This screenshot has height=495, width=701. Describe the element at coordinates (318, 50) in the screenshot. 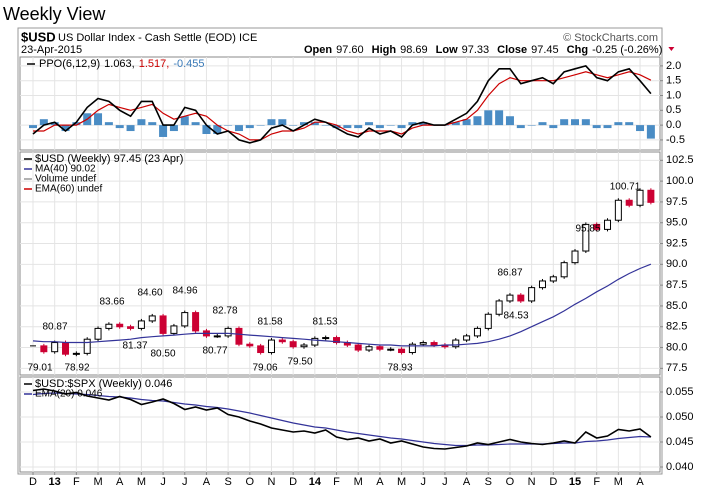

I see `quote-name: Open` at that location.